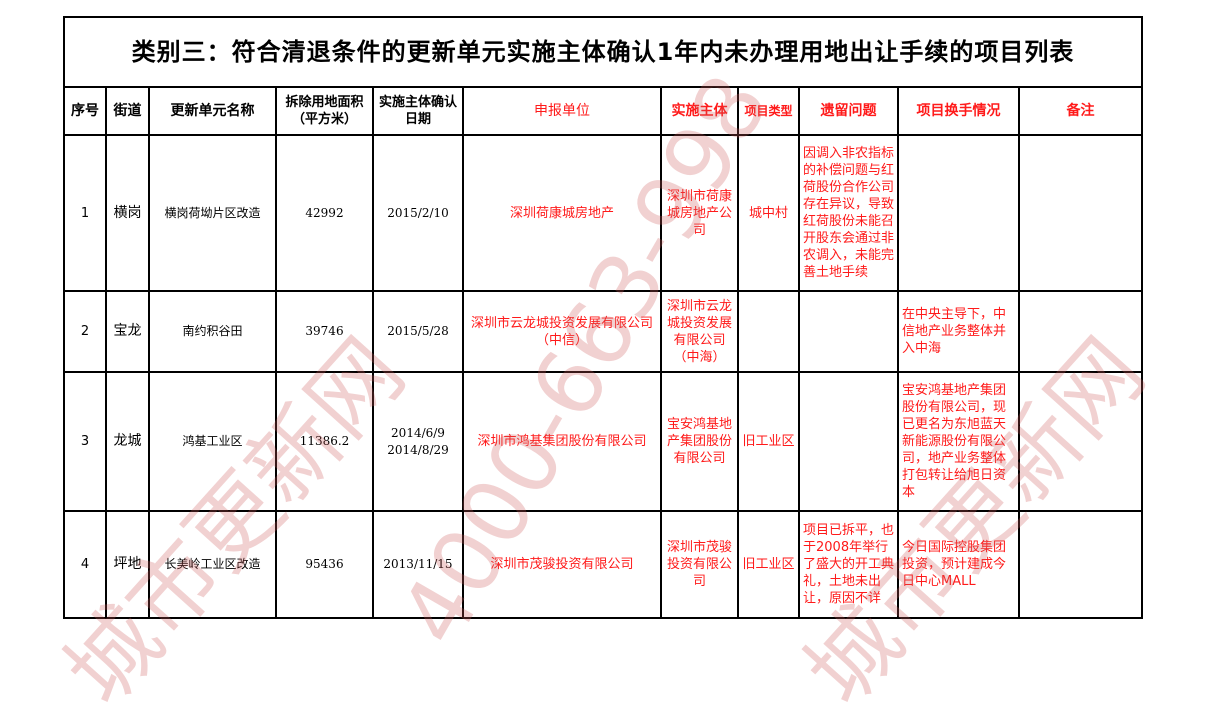 This screenshot has height=727, width=1215. What do you see at coordinates (127, 111) in the screenshot?
I see `header-street: 街道` at bounding box center [127, 111].